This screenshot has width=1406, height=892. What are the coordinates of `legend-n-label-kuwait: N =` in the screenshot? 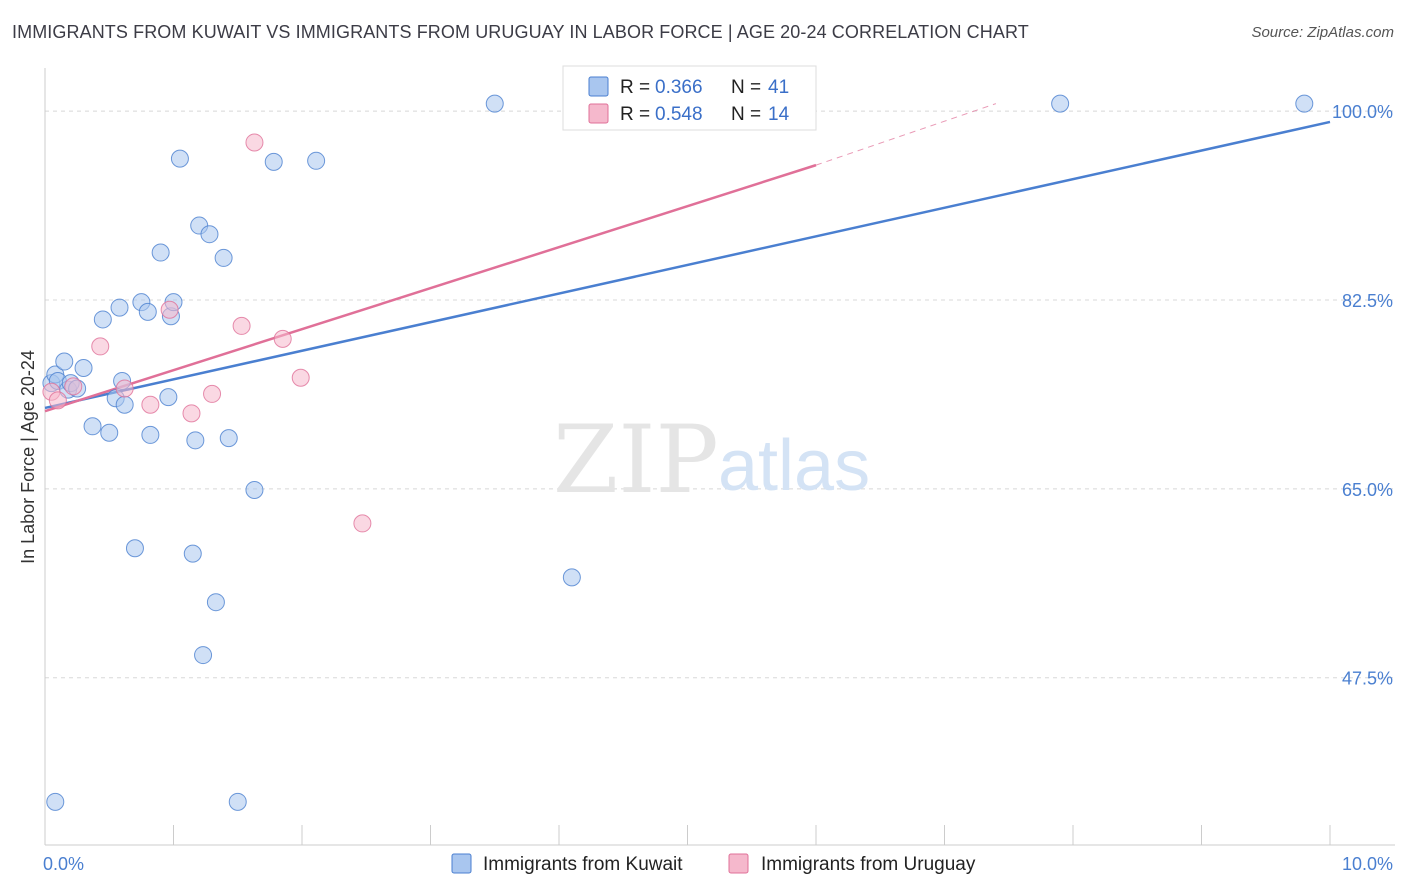 It's located at (746, 87).